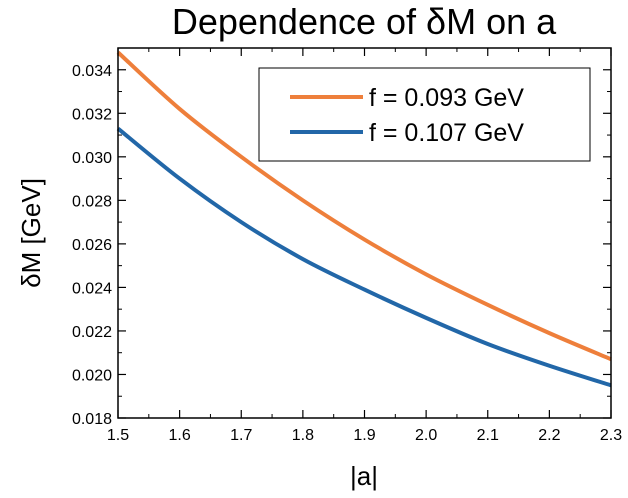 The height and width of the screenshot is (498, 628). What do you see at coordinates (364, 435) in the screenshot?
I see `x-tick-label: 1.9` at bounding box center [364, 435].